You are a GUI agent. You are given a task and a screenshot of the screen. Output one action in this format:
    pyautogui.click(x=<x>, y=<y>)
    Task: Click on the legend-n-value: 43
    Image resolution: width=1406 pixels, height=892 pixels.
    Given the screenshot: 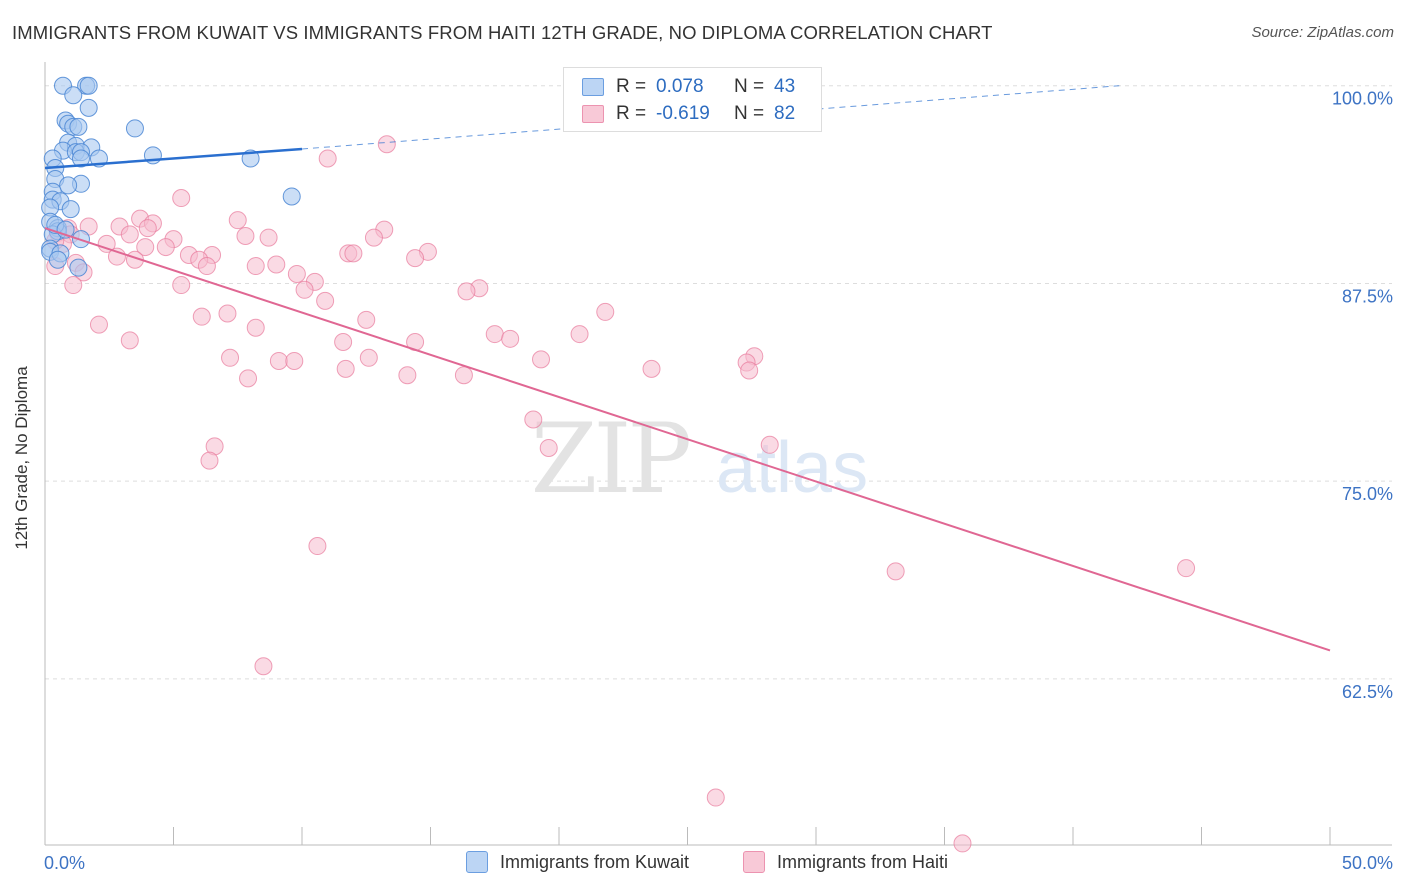 What is the action you would take?
    pyautogui.click(x=785, y=86)
    